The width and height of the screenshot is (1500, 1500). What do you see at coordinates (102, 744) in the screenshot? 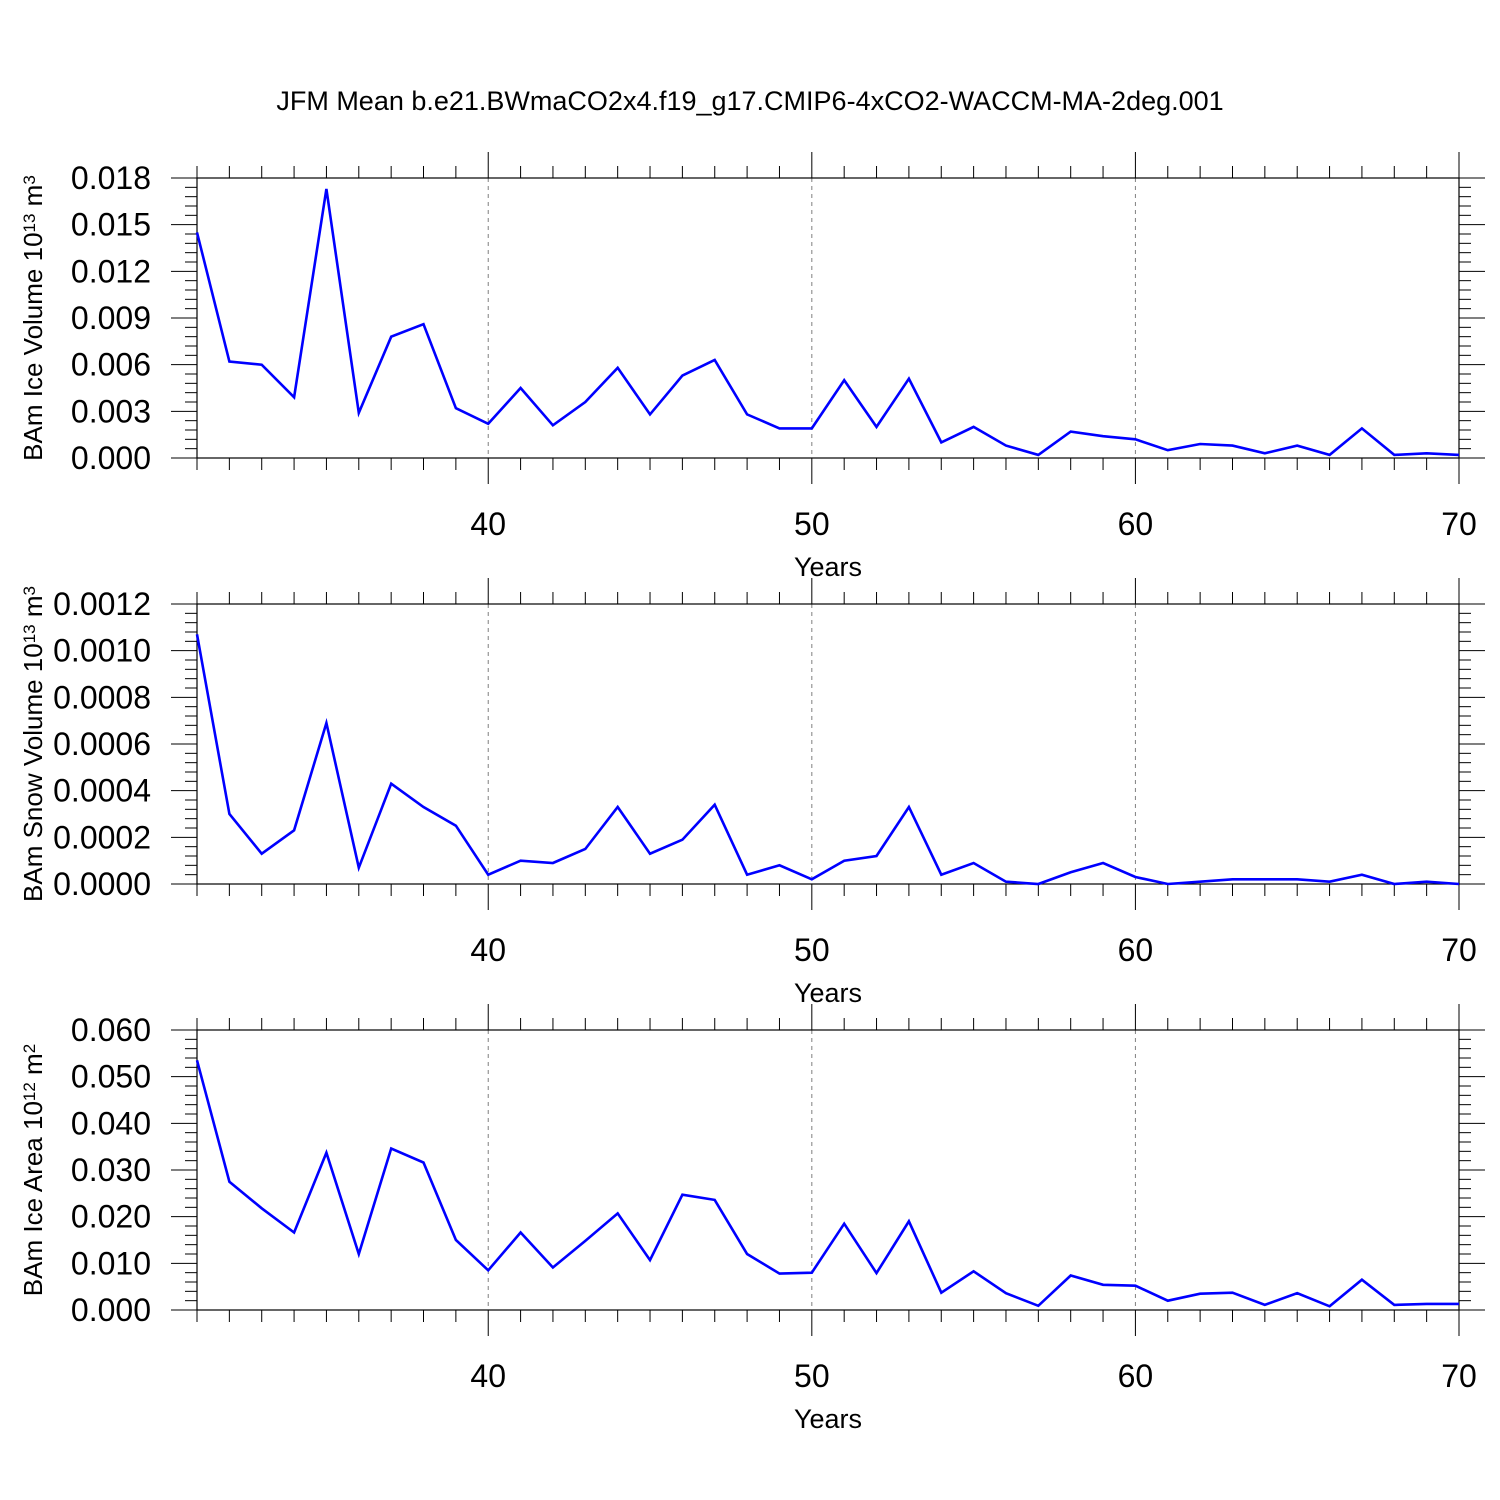
I see `y-tick-label: 0.0006` at bounding box center [102, 744].